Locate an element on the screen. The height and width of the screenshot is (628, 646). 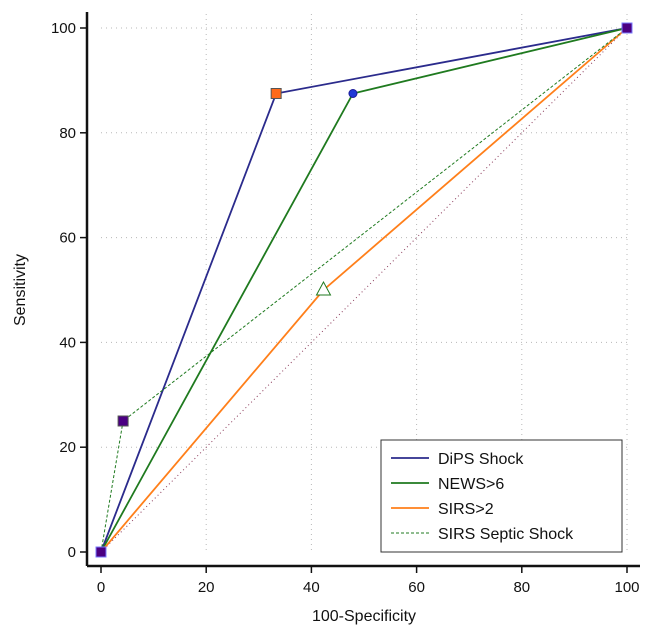
y-tick-label-80: 80 is located at coordinates (67, 133).